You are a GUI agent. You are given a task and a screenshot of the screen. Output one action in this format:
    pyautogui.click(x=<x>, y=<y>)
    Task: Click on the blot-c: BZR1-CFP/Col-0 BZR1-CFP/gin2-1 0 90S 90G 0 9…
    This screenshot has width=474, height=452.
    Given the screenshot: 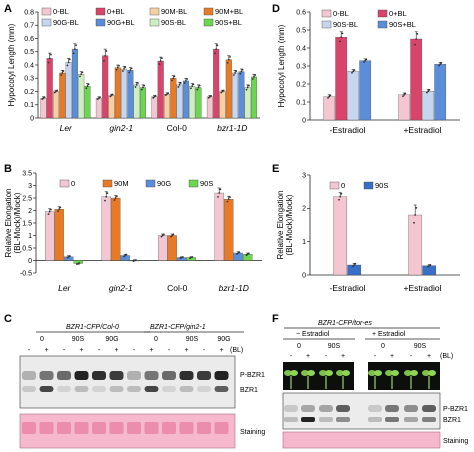 What is the action you would take?
    pyautogui.click(x=142, y=386)
    